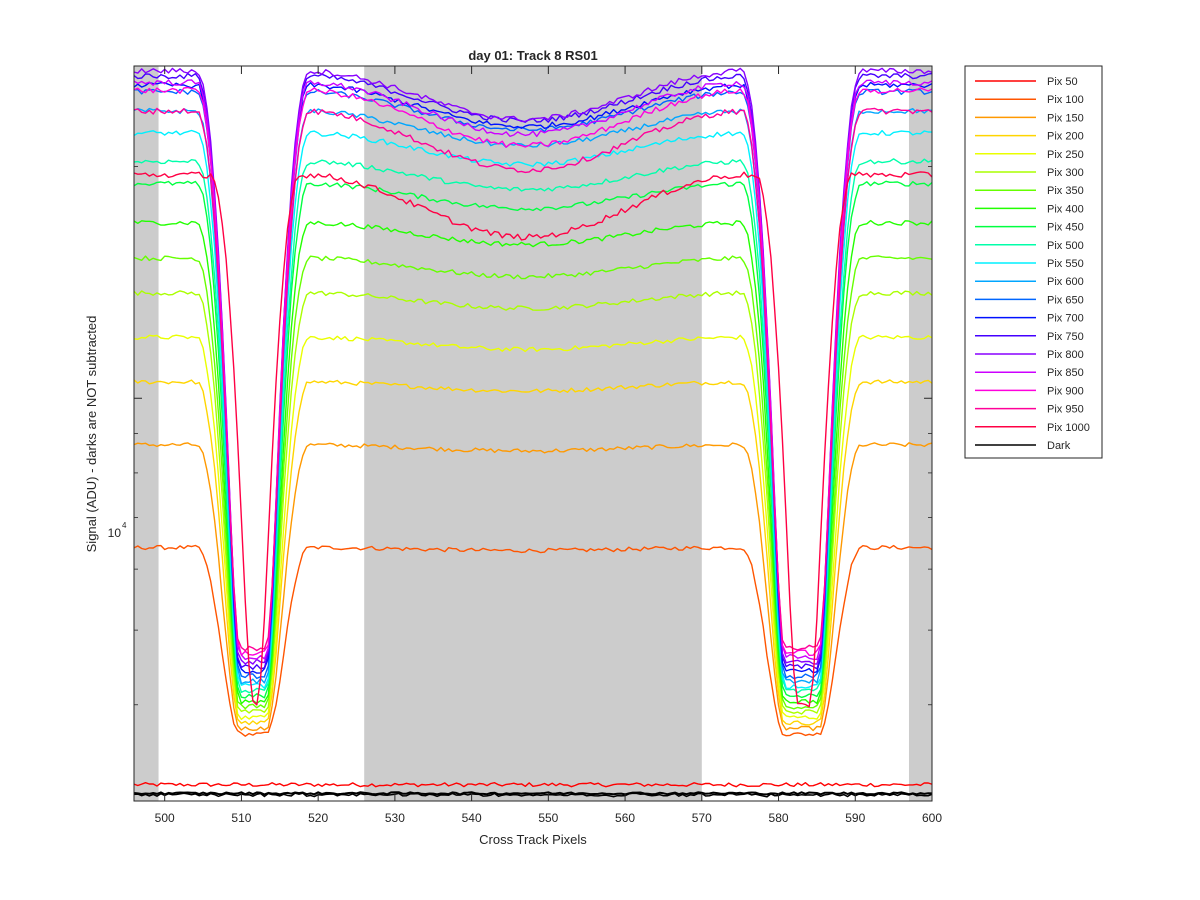 This screenshot has height=900, width=1200. What do you see at coordinates (1029, 319) in the screenshot?
I see `legend-item: Pix 700` at bounding box center [1029, 319].